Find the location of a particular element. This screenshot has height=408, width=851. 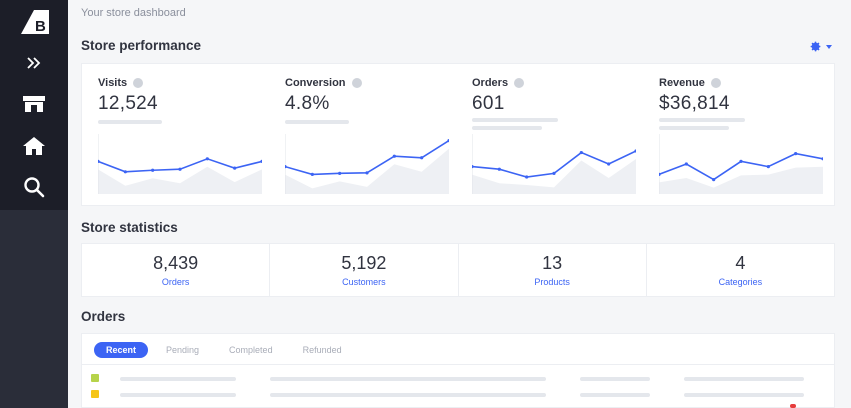

stat-orders: 8,439 Orders is located at coordinates (176, 270).